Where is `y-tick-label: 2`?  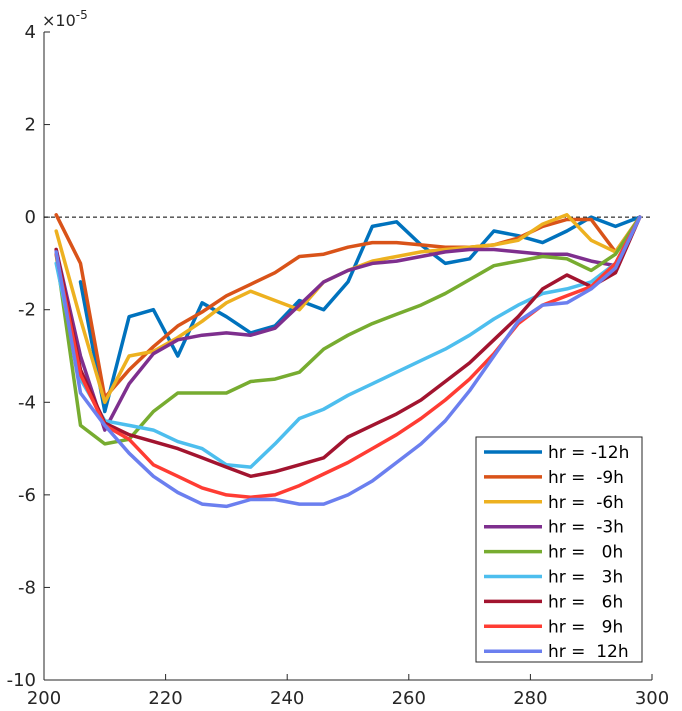 y-tick-label: 2 is located at coordinates (30, 125).